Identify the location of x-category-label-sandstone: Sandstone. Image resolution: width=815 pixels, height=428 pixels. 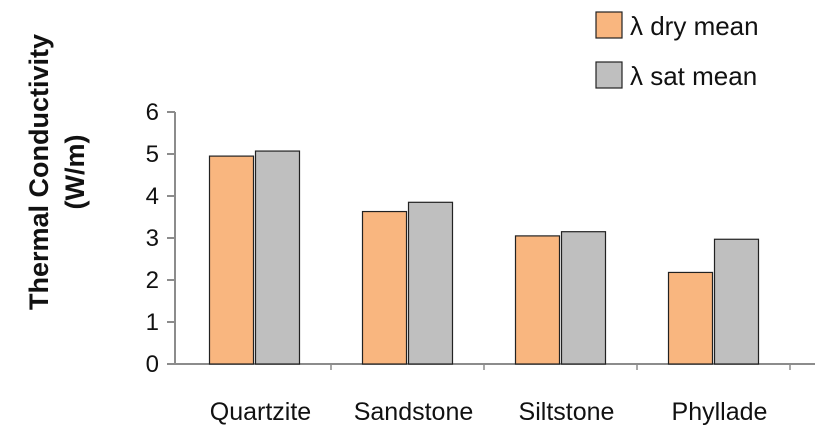
(414, 412).